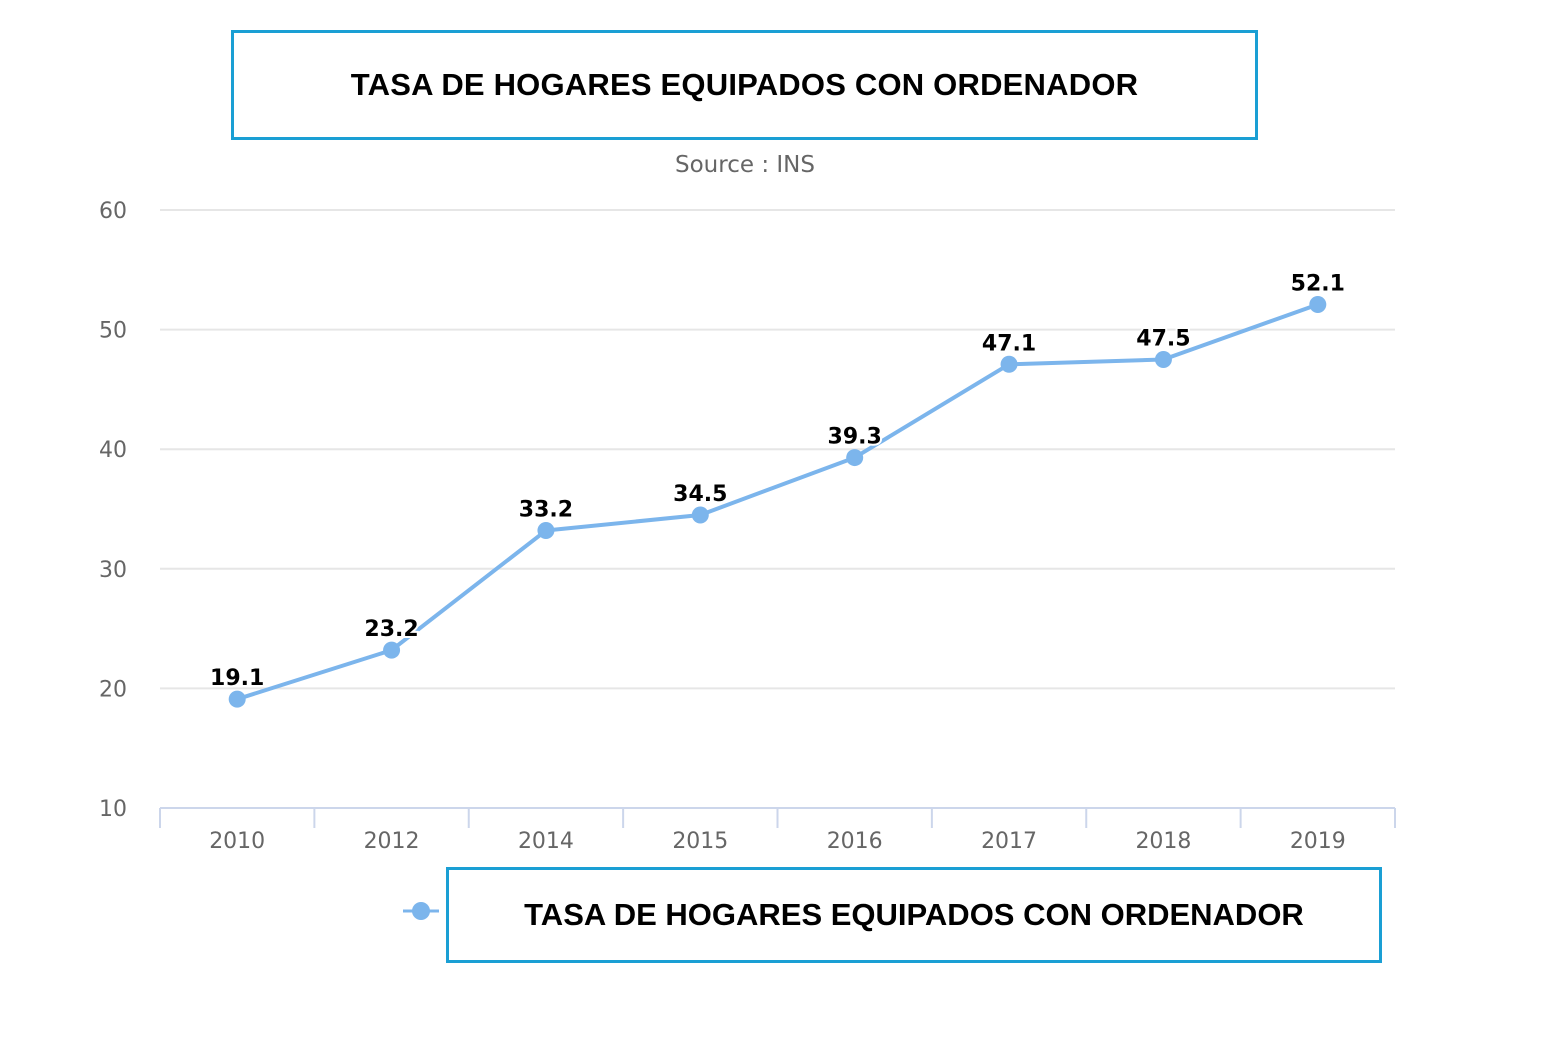 Image resolution: width=1563 pixels, height=1039 pixels. I want to click on data-label: 52.1, so click(1318, 283).